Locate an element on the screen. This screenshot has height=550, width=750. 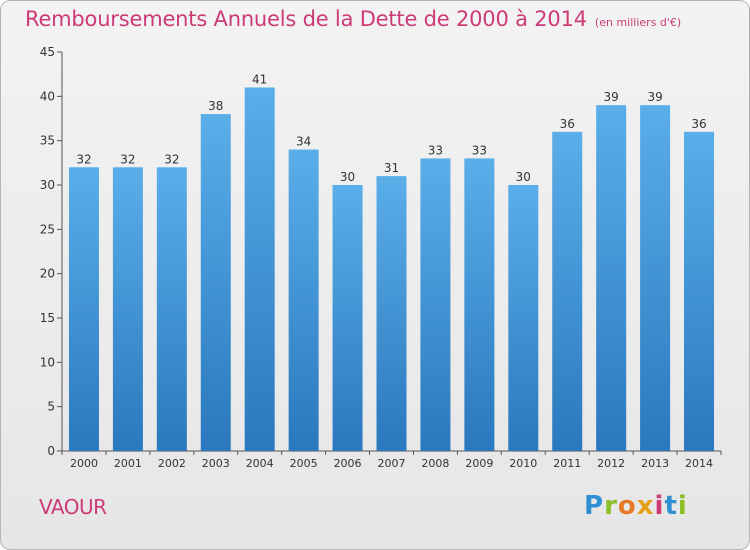
x-tick-label: 2001 is located at coordinates (128, 463).